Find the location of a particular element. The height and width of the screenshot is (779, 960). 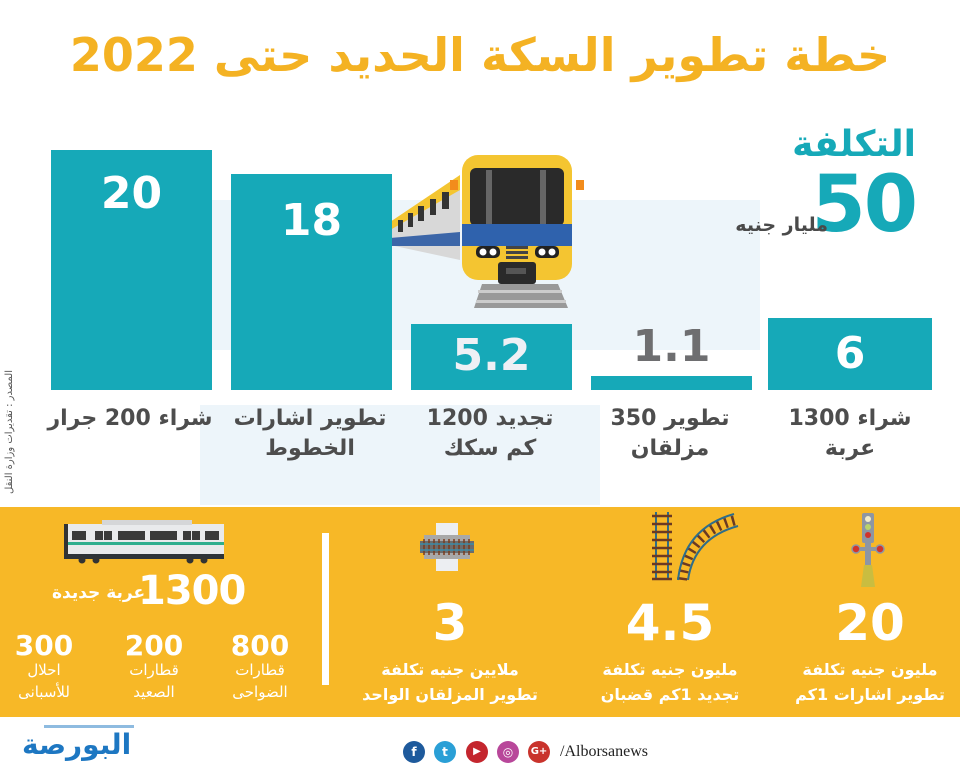

rail-tracks-icon is located at coordinates (695, 546).